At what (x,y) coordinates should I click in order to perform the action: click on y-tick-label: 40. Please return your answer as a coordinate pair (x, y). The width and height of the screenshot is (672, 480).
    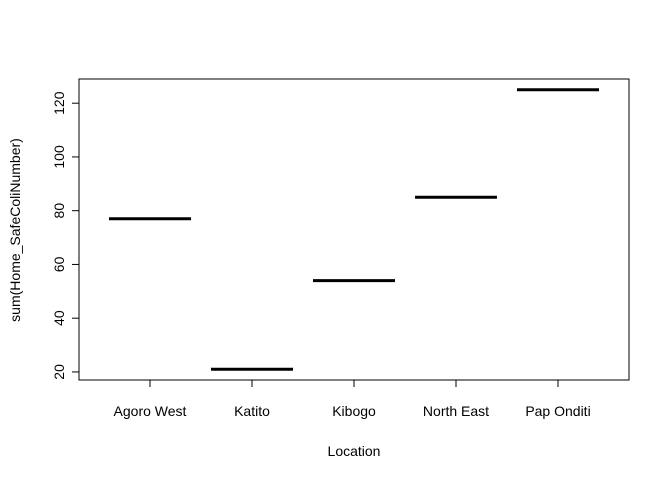
    Looking at the image, I should click on (59, 318).